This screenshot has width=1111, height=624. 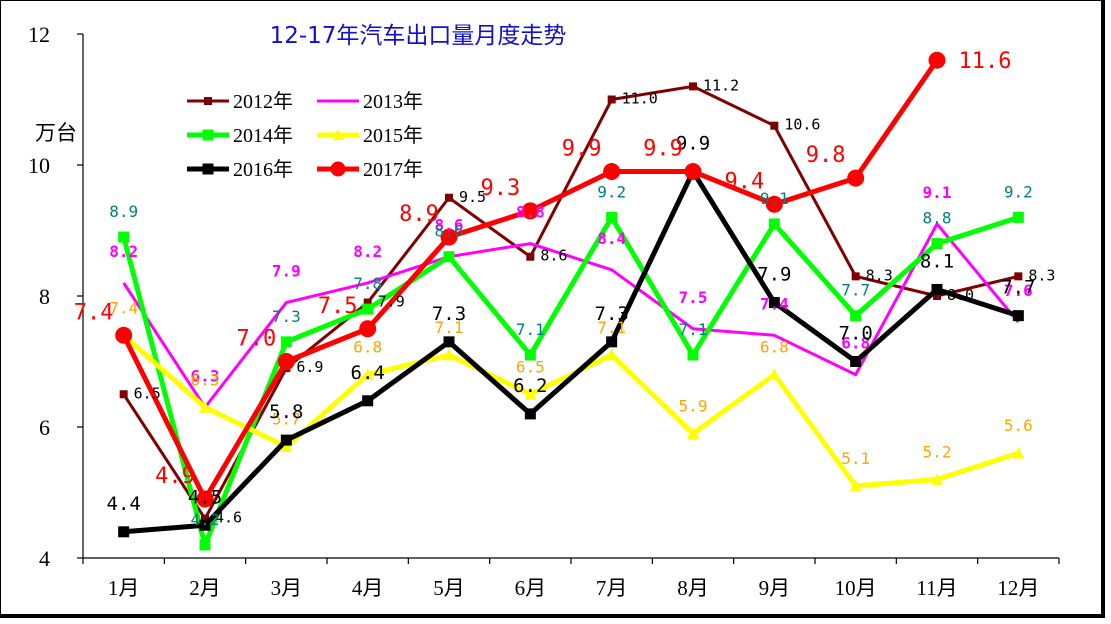 What do you see at coordinates (39, 165) in the screenshot?
I see `y-tick-label: 10` at bounding box center [39, 165].